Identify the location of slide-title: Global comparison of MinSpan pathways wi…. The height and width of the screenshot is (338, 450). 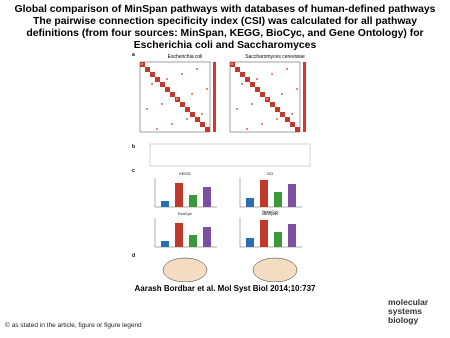
(225, 27).